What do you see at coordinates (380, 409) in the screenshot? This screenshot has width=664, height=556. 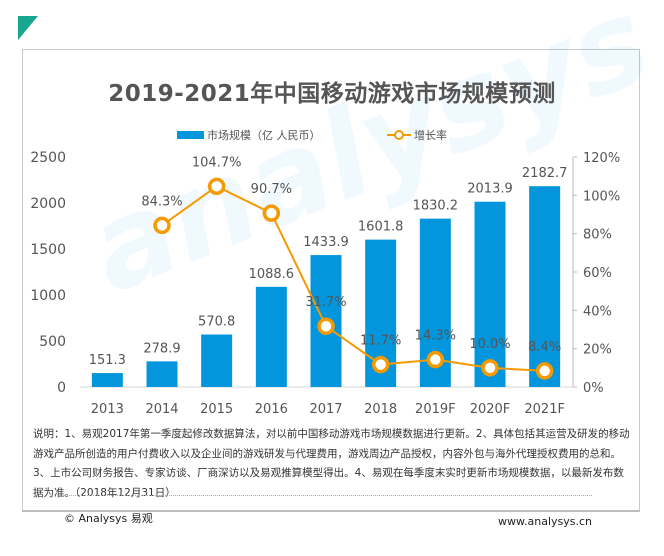 I see `x-tick-label: 2018` at bounding box center [380, 409].